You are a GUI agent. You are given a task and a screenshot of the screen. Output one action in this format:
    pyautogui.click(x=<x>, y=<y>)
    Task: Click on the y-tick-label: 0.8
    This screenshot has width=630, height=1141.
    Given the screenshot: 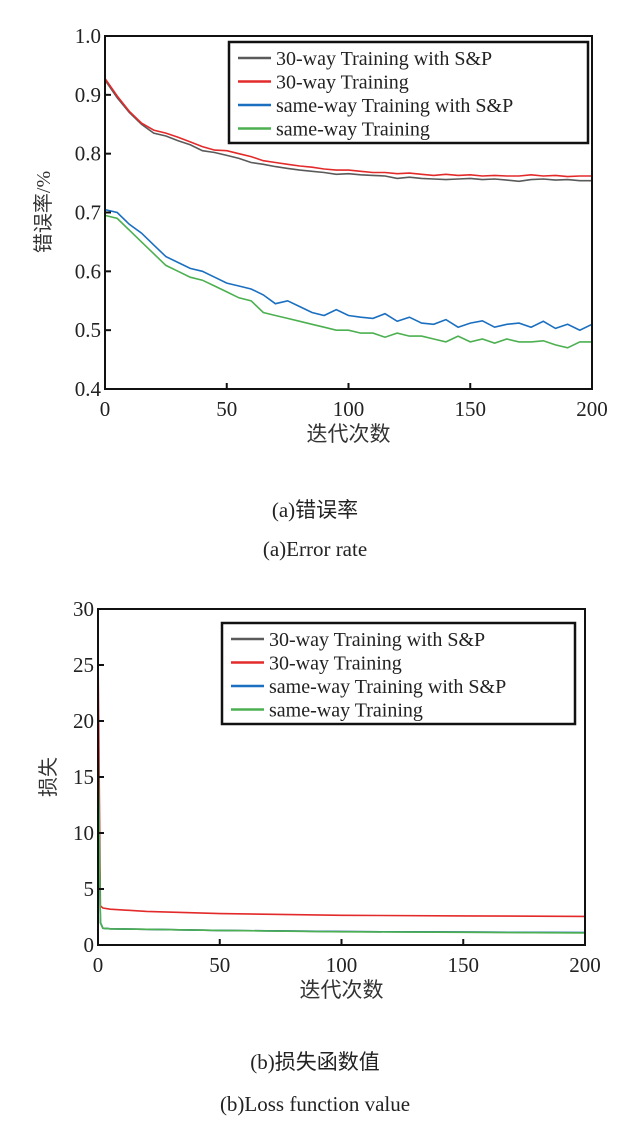 What is the action you would take?
    pyautogui.click(x=88, y=154)
    